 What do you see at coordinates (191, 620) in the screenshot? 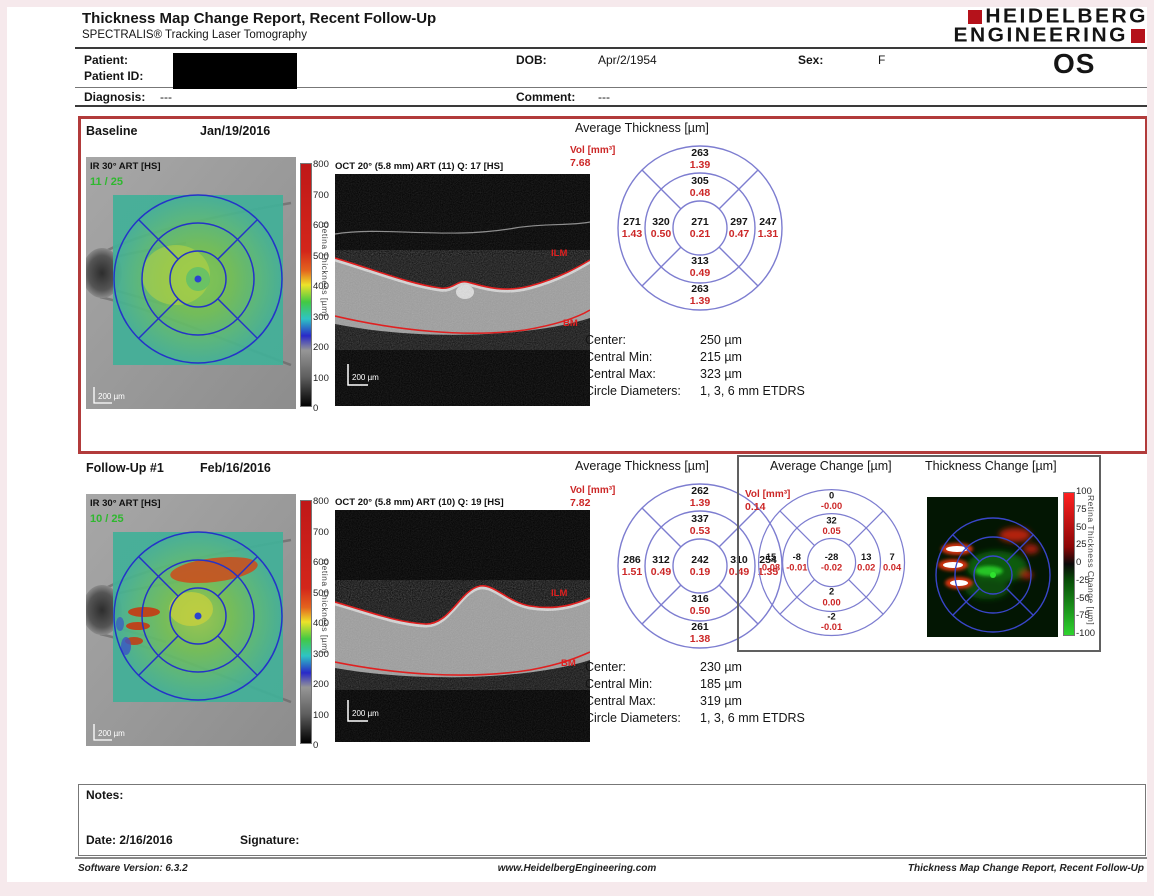
I see `followup-ir-image: IR 30° ART [HS] 10 / 25 200 µm` at bounding box center [191, 620].